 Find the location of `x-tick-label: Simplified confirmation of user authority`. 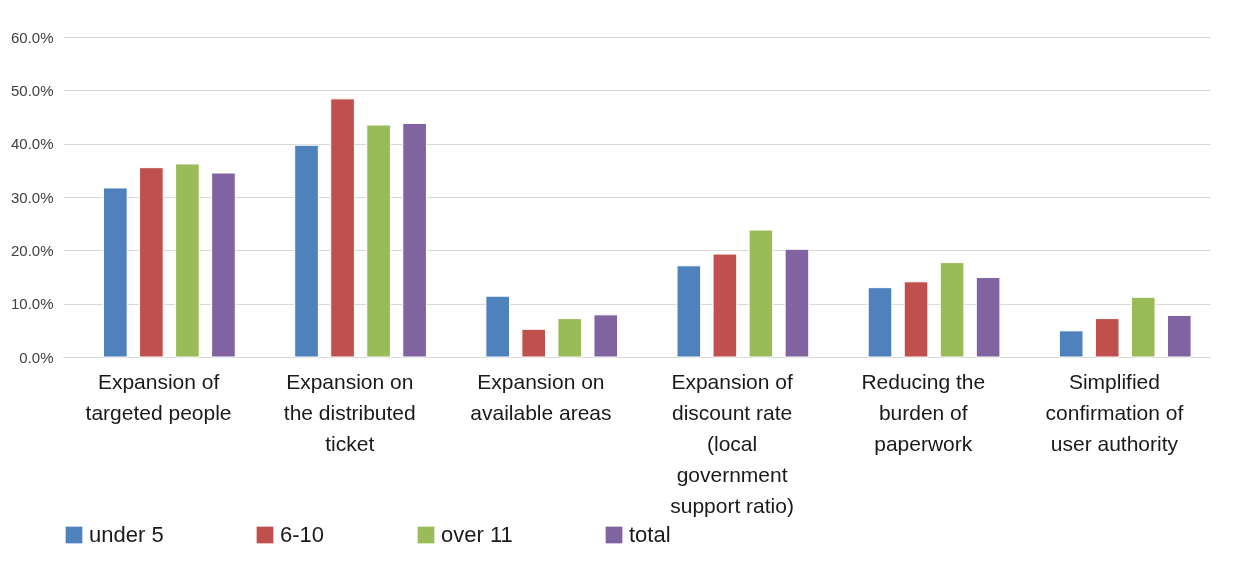

x-tick-label: Simplified confirmation of user authority is located at coordinates (1114, 412).